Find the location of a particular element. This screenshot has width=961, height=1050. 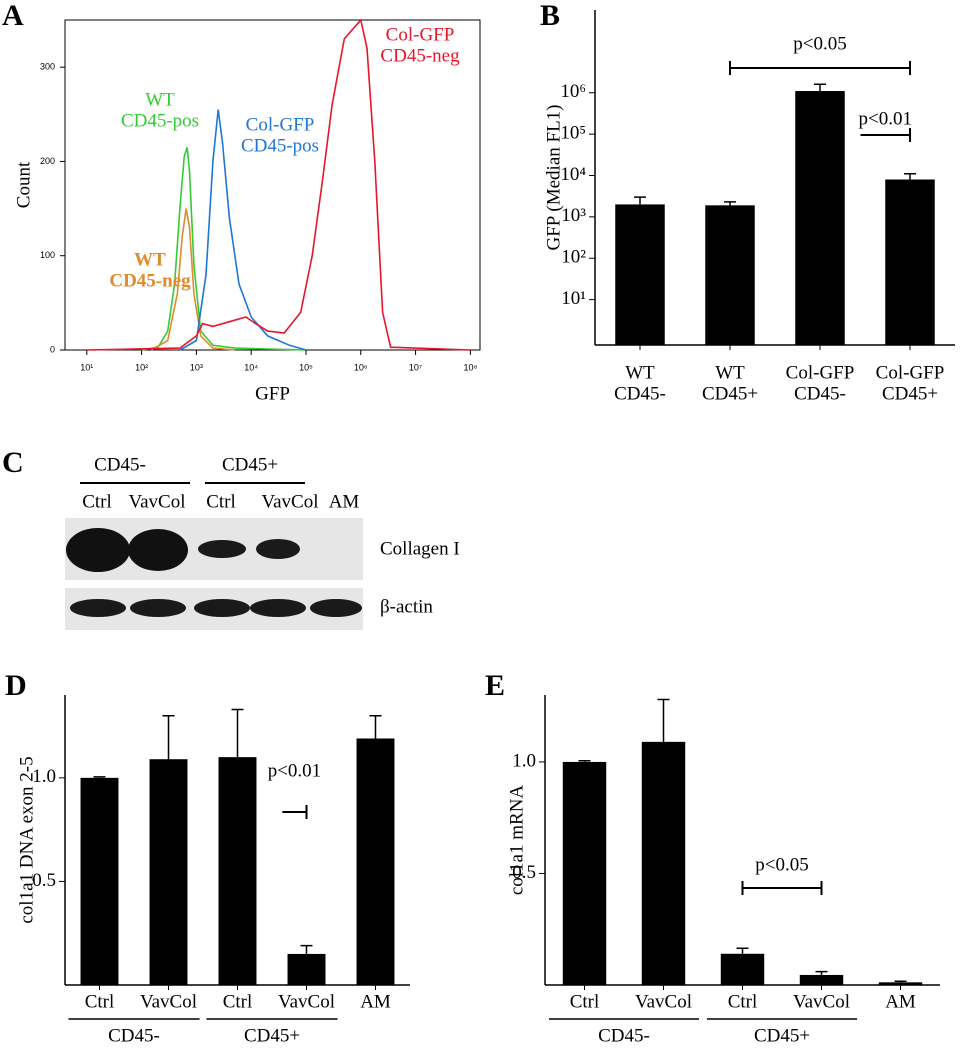

x-tick-label: Col-GFP CD45+ is located at coordinates (910, 384).